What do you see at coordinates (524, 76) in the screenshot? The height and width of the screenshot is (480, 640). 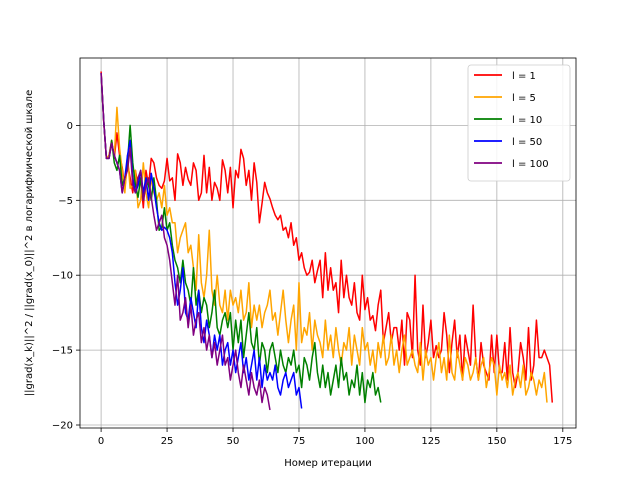 I see `legend-label: l = 1` at bounding box center [524, 76].